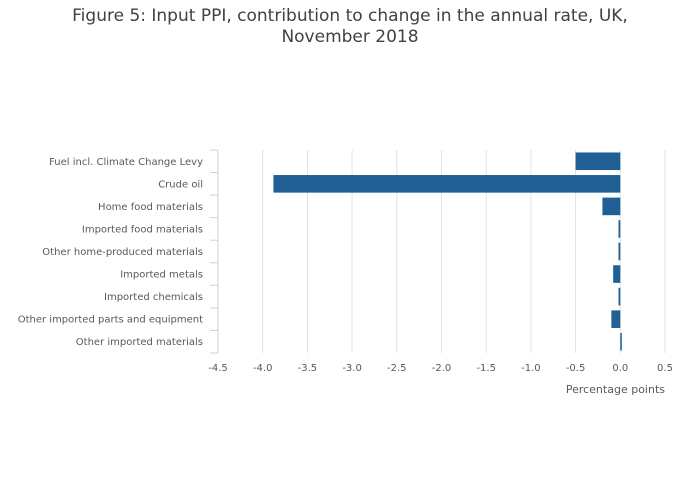 This screenshot has height=502, width=700. Describe the element at coordinates (122, 252) in the screenshot. I see `category-label: Other home-produced materials` at that location.